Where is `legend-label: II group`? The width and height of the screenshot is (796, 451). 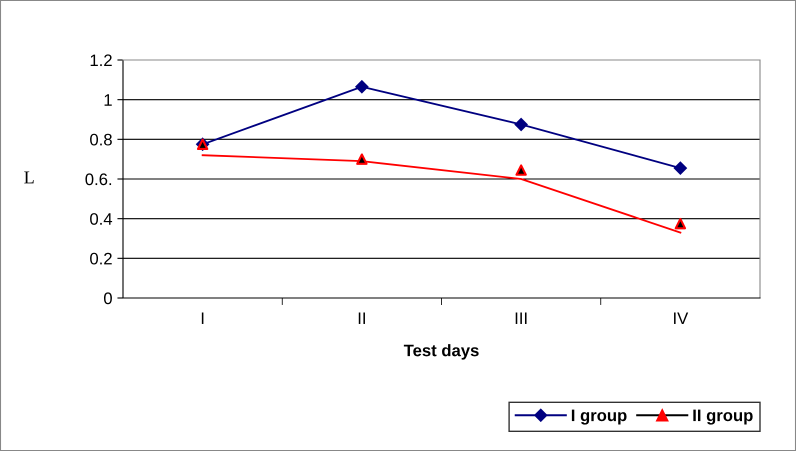
legend-label: II group is located at coordinates (723, 417).